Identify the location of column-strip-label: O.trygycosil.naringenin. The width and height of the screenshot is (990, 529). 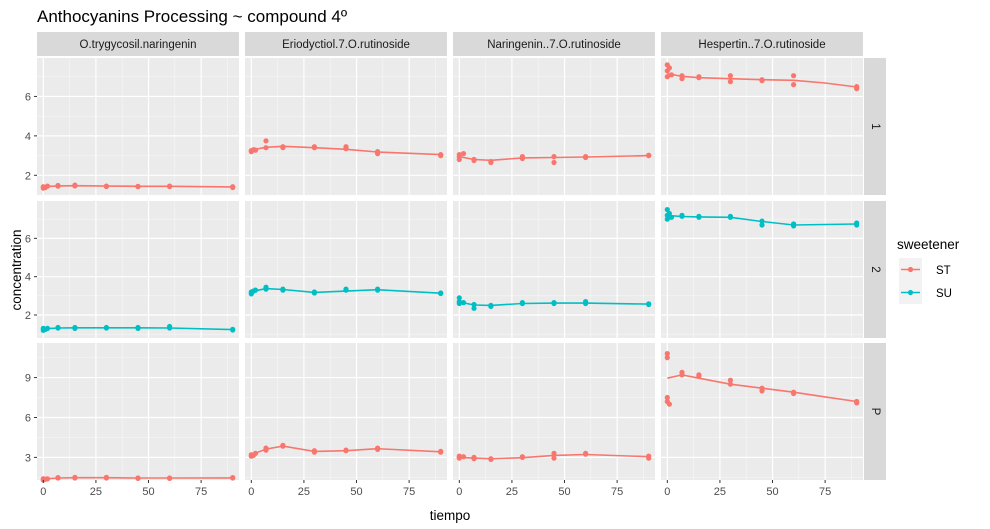
(138, 45).